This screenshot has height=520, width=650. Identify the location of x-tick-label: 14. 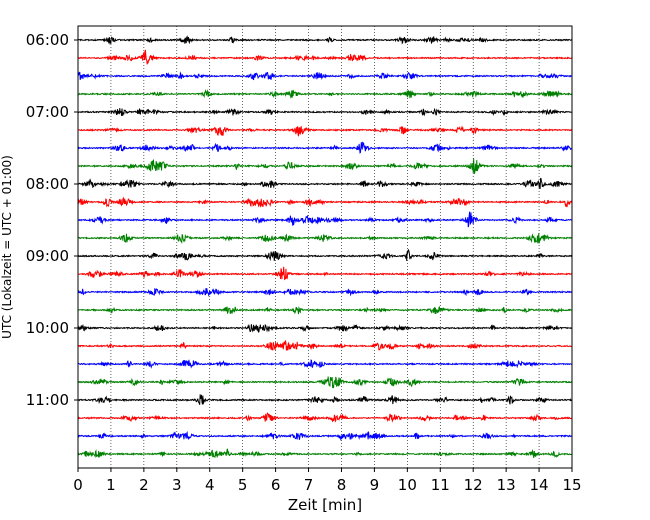
(539, 485).